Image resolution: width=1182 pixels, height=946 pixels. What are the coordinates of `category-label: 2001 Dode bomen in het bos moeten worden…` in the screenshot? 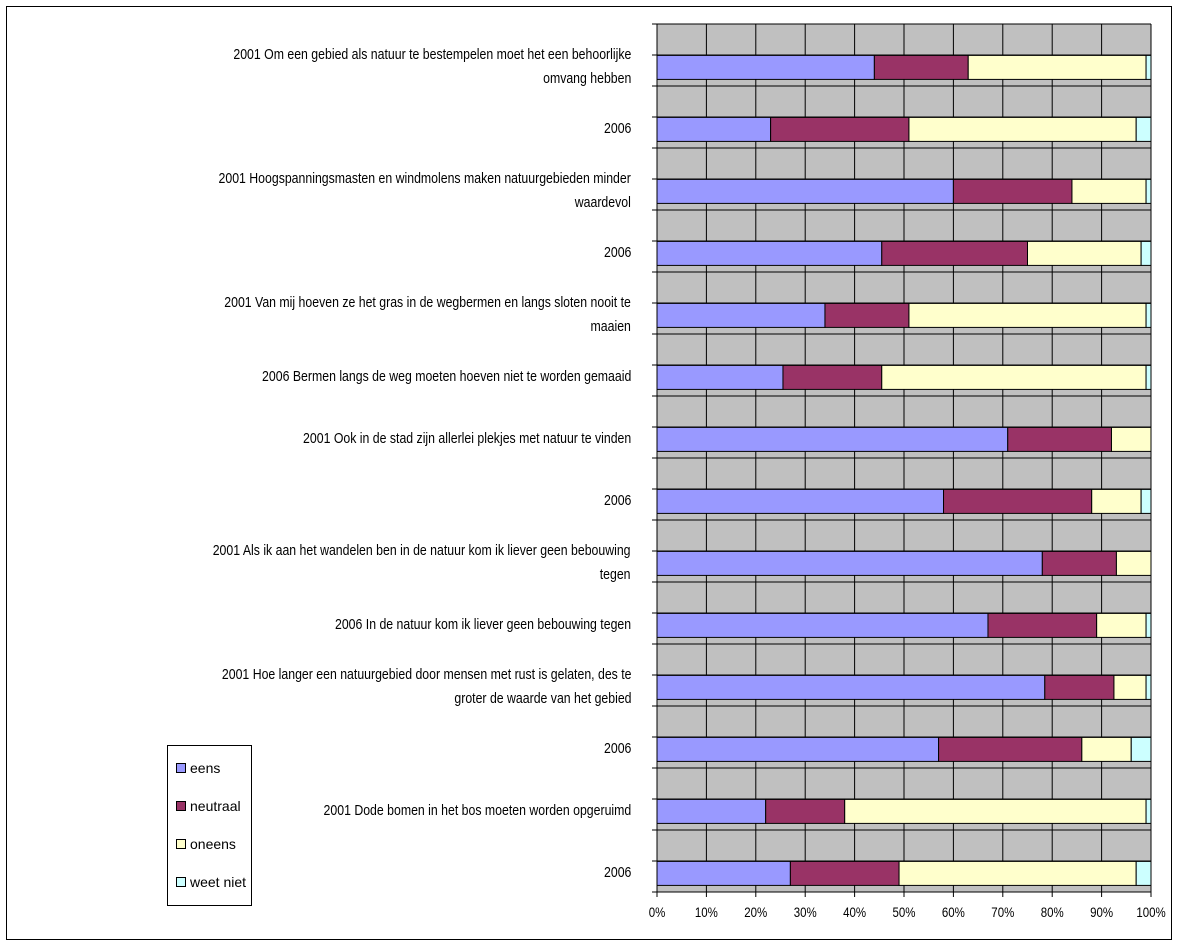 It's located at (477, 811).